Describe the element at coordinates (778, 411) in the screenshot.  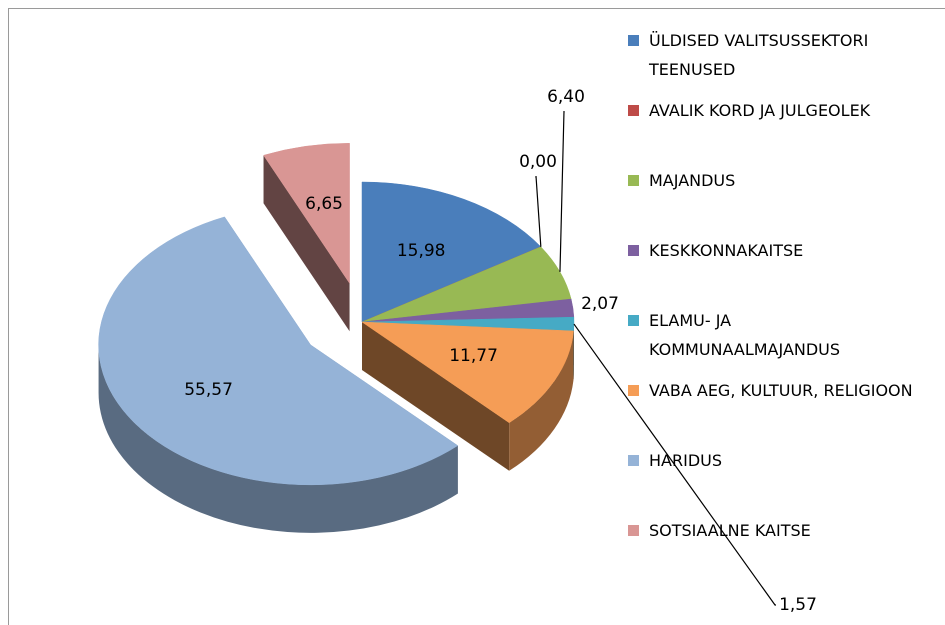
I see `legend-item: VABA AEG, KULTUUR, RELIGIOON` at that location.